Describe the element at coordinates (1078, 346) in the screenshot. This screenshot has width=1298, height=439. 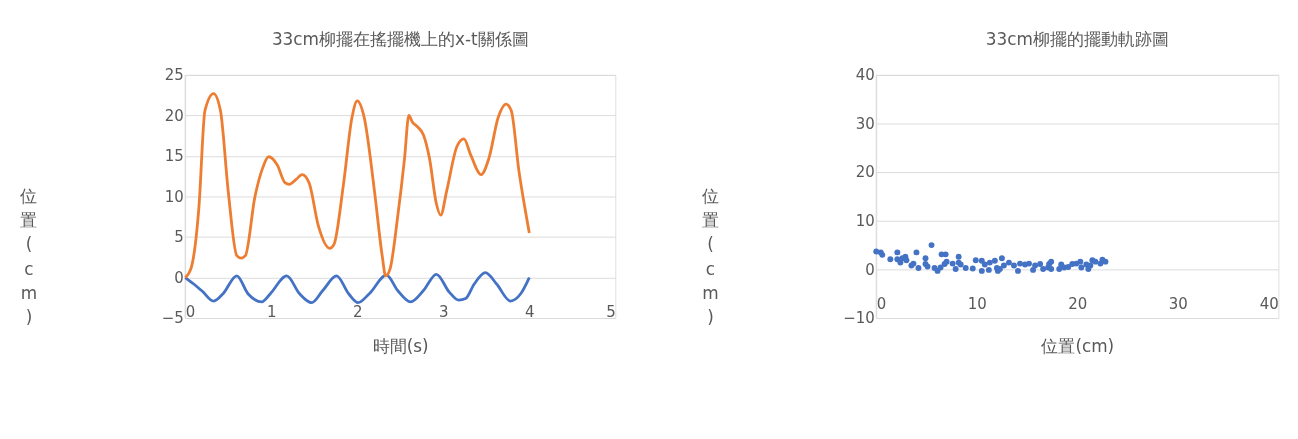
I see `x-axis-title: 位置(cm)` at that location.